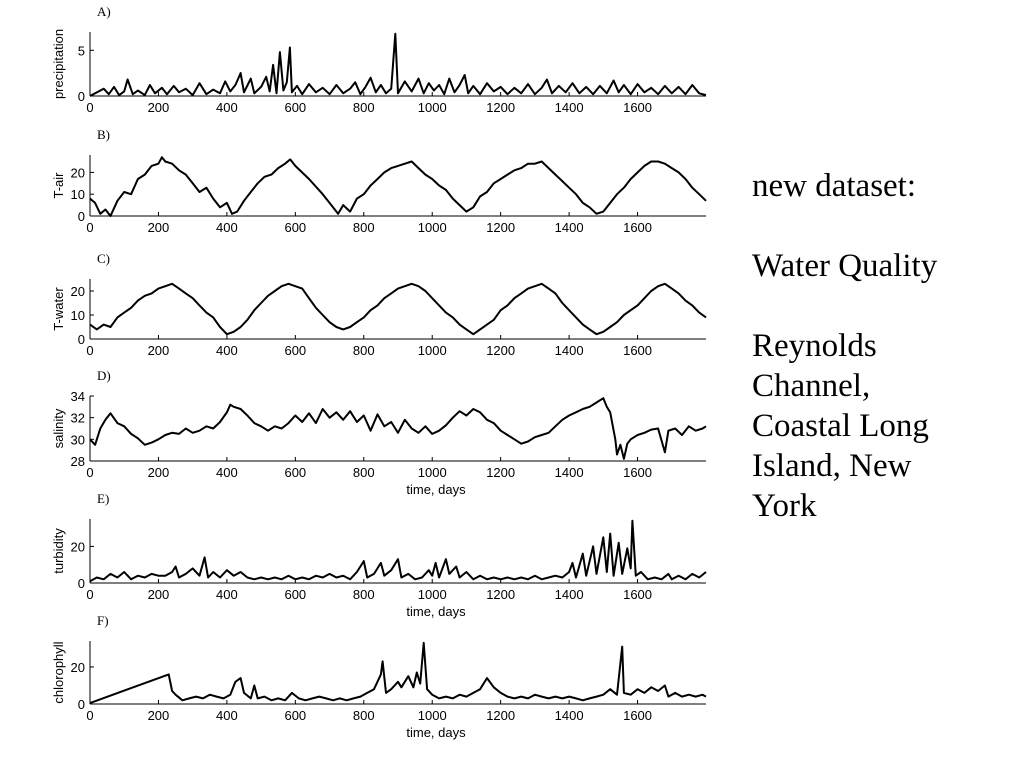  What do you see at coordinates (58, 428) in the screenshot?
I see `y-axis-label: salinity` at bounding box center [58, 428].